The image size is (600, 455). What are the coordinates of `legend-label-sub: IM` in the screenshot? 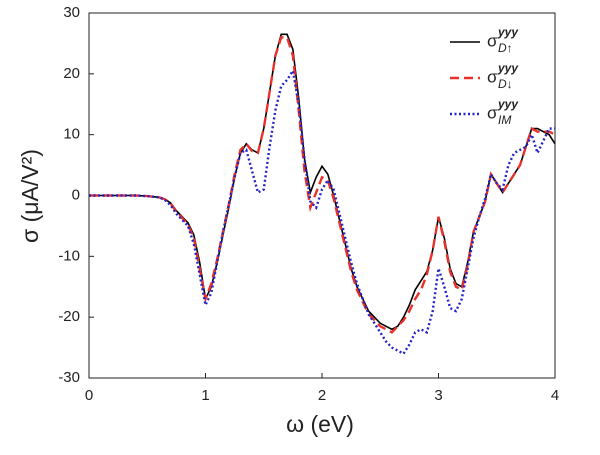 It's located at (504, 120).